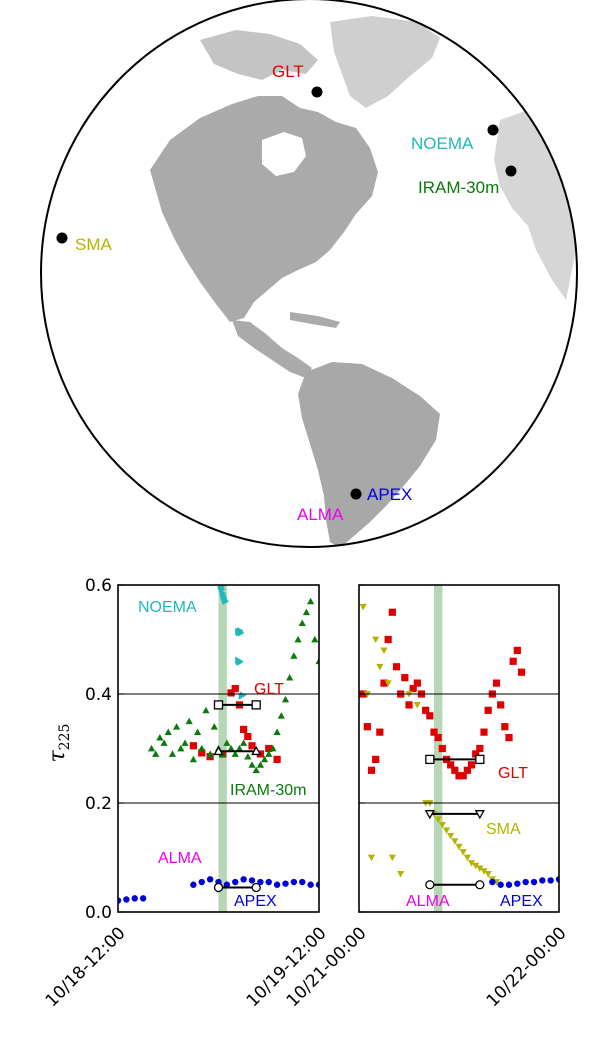 The width and height of the screenshot is (600, 1054). What do you see at coordinates (521, 901) in the screenshot?
I see `series-label-apex: APEX` at bounding box center [521, 901].